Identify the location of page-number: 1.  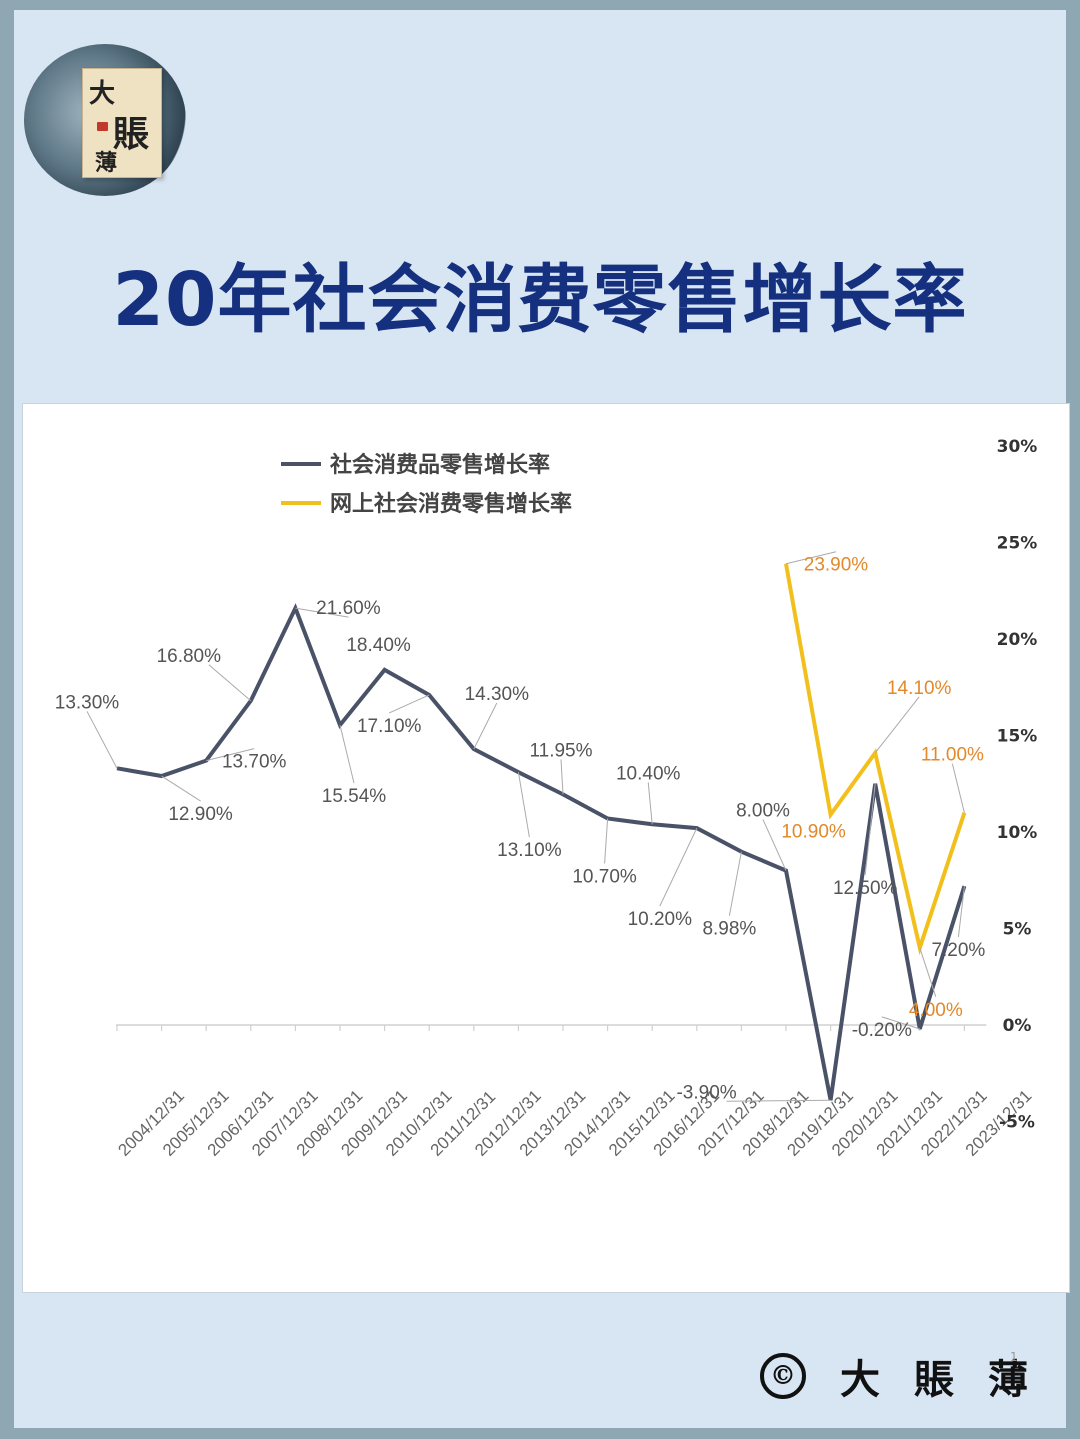
(1014, 1357).